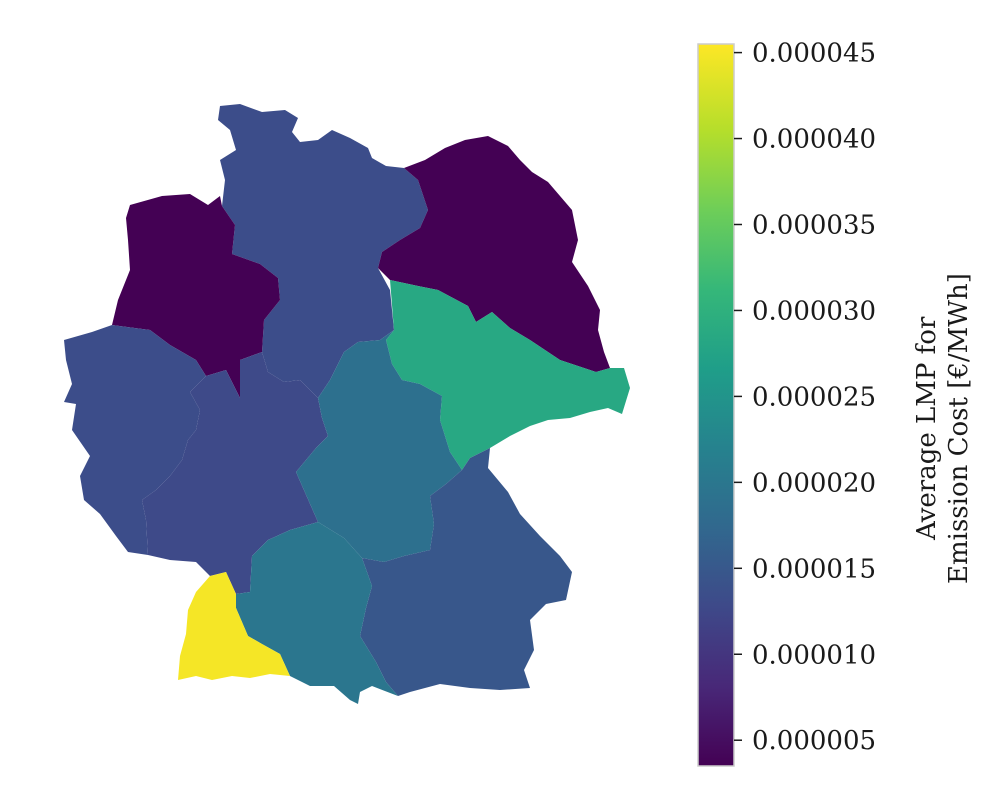 The image size is (1000, 800). Describe the element at coordinates (317, 613) in the screenshot. I see `region-baden-wuerttemberg-north` at that location.